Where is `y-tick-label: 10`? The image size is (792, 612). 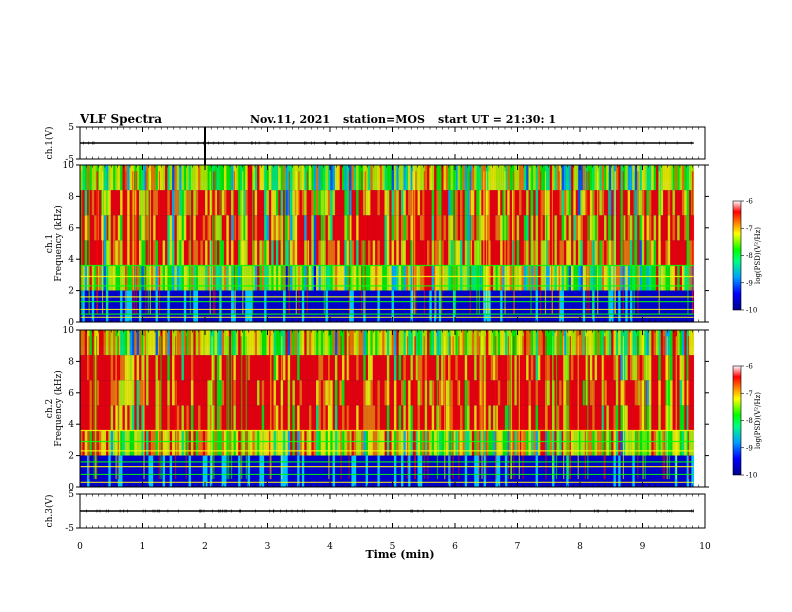
y-tick-label: 10 is located at coordinates (69, 331).